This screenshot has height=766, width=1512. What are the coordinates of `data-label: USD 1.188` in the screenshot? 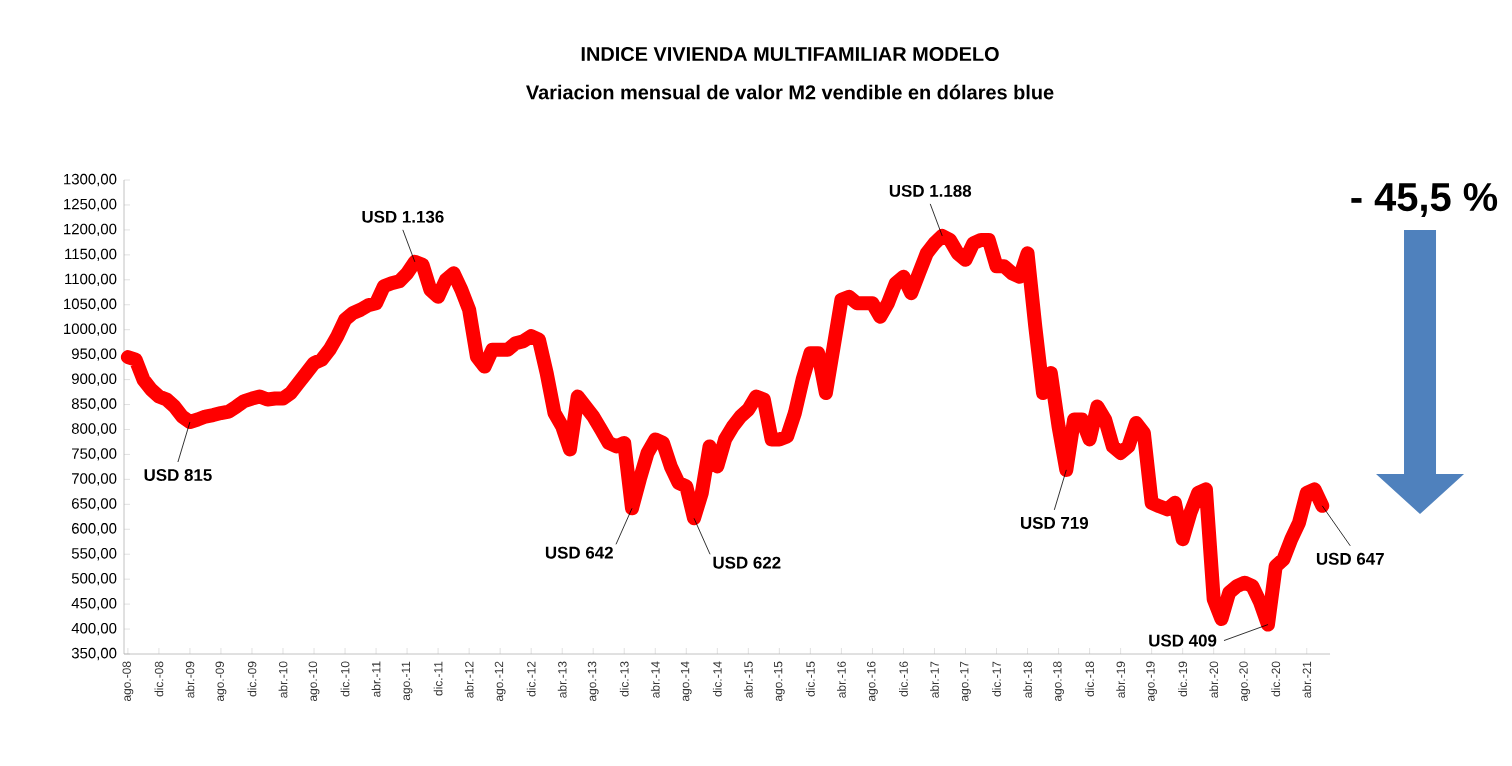 It's located at (930, 190).